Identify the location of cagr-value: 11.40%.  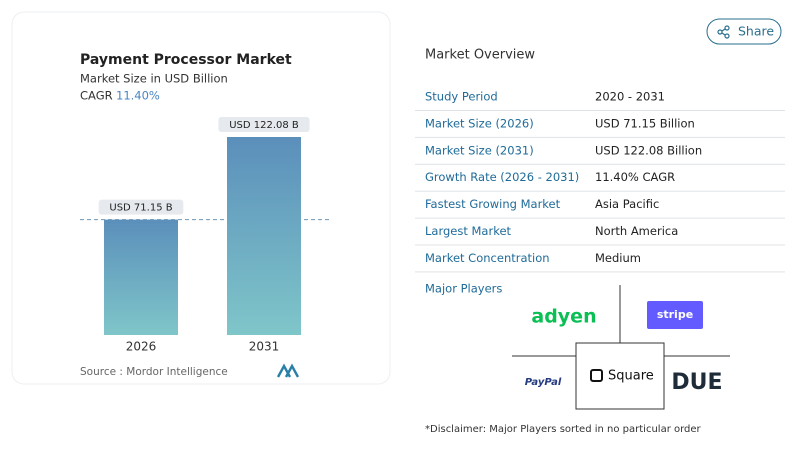
(138, 96).